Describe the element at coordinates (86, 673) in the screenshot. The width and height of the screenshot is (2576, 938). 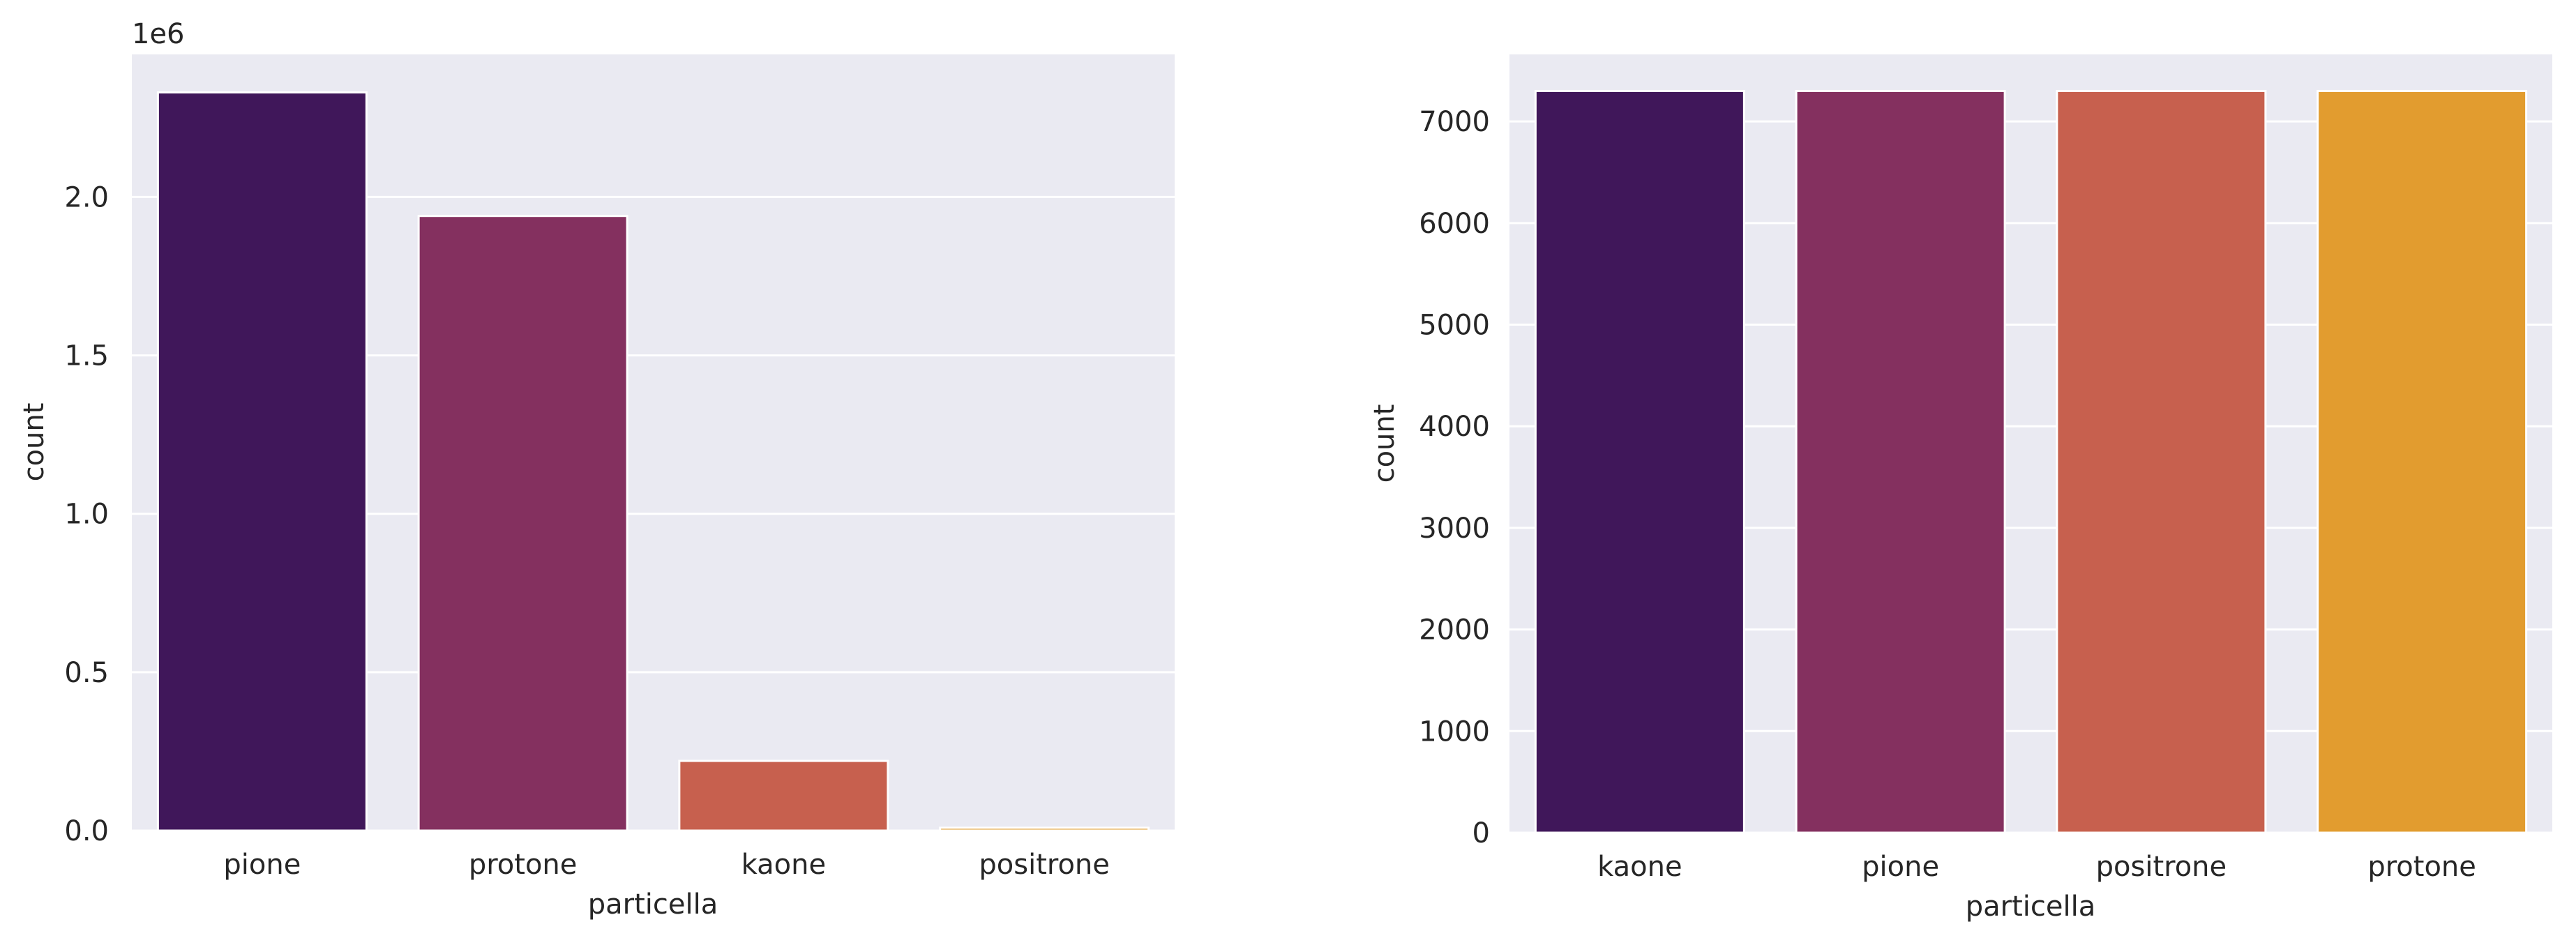
I see `y-tick-label: 0.5` at that location.